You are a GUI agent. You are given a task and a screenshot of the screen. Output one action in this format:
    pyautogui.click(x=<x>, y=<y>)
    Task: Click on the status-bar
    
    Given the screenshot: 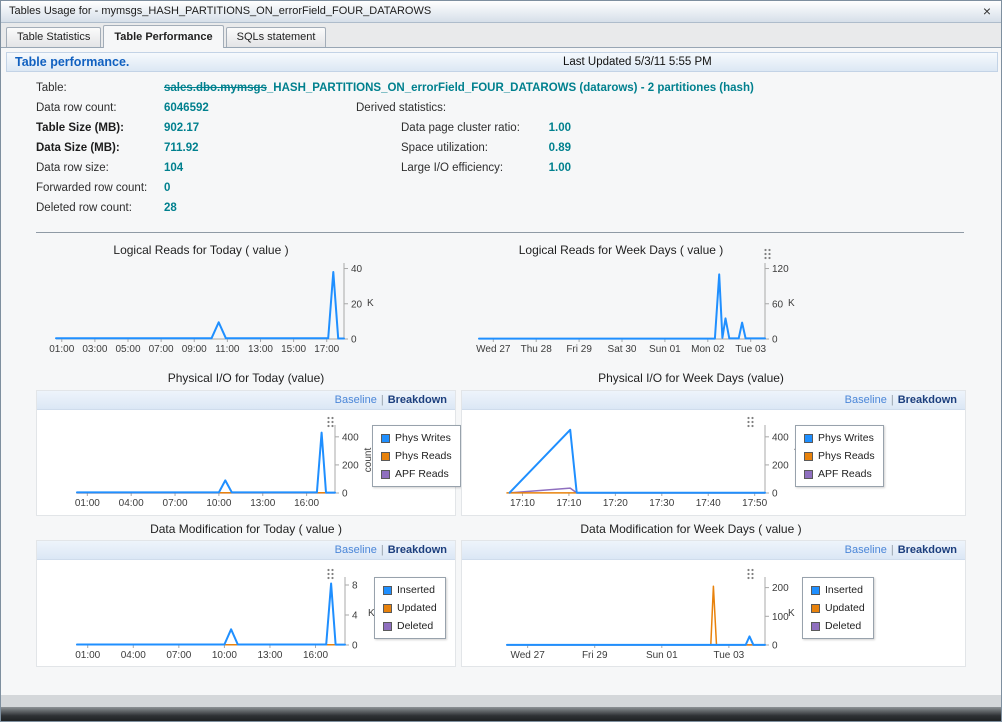 What is the action you would take?
    pyautogui.click(x=501, y=714)
    